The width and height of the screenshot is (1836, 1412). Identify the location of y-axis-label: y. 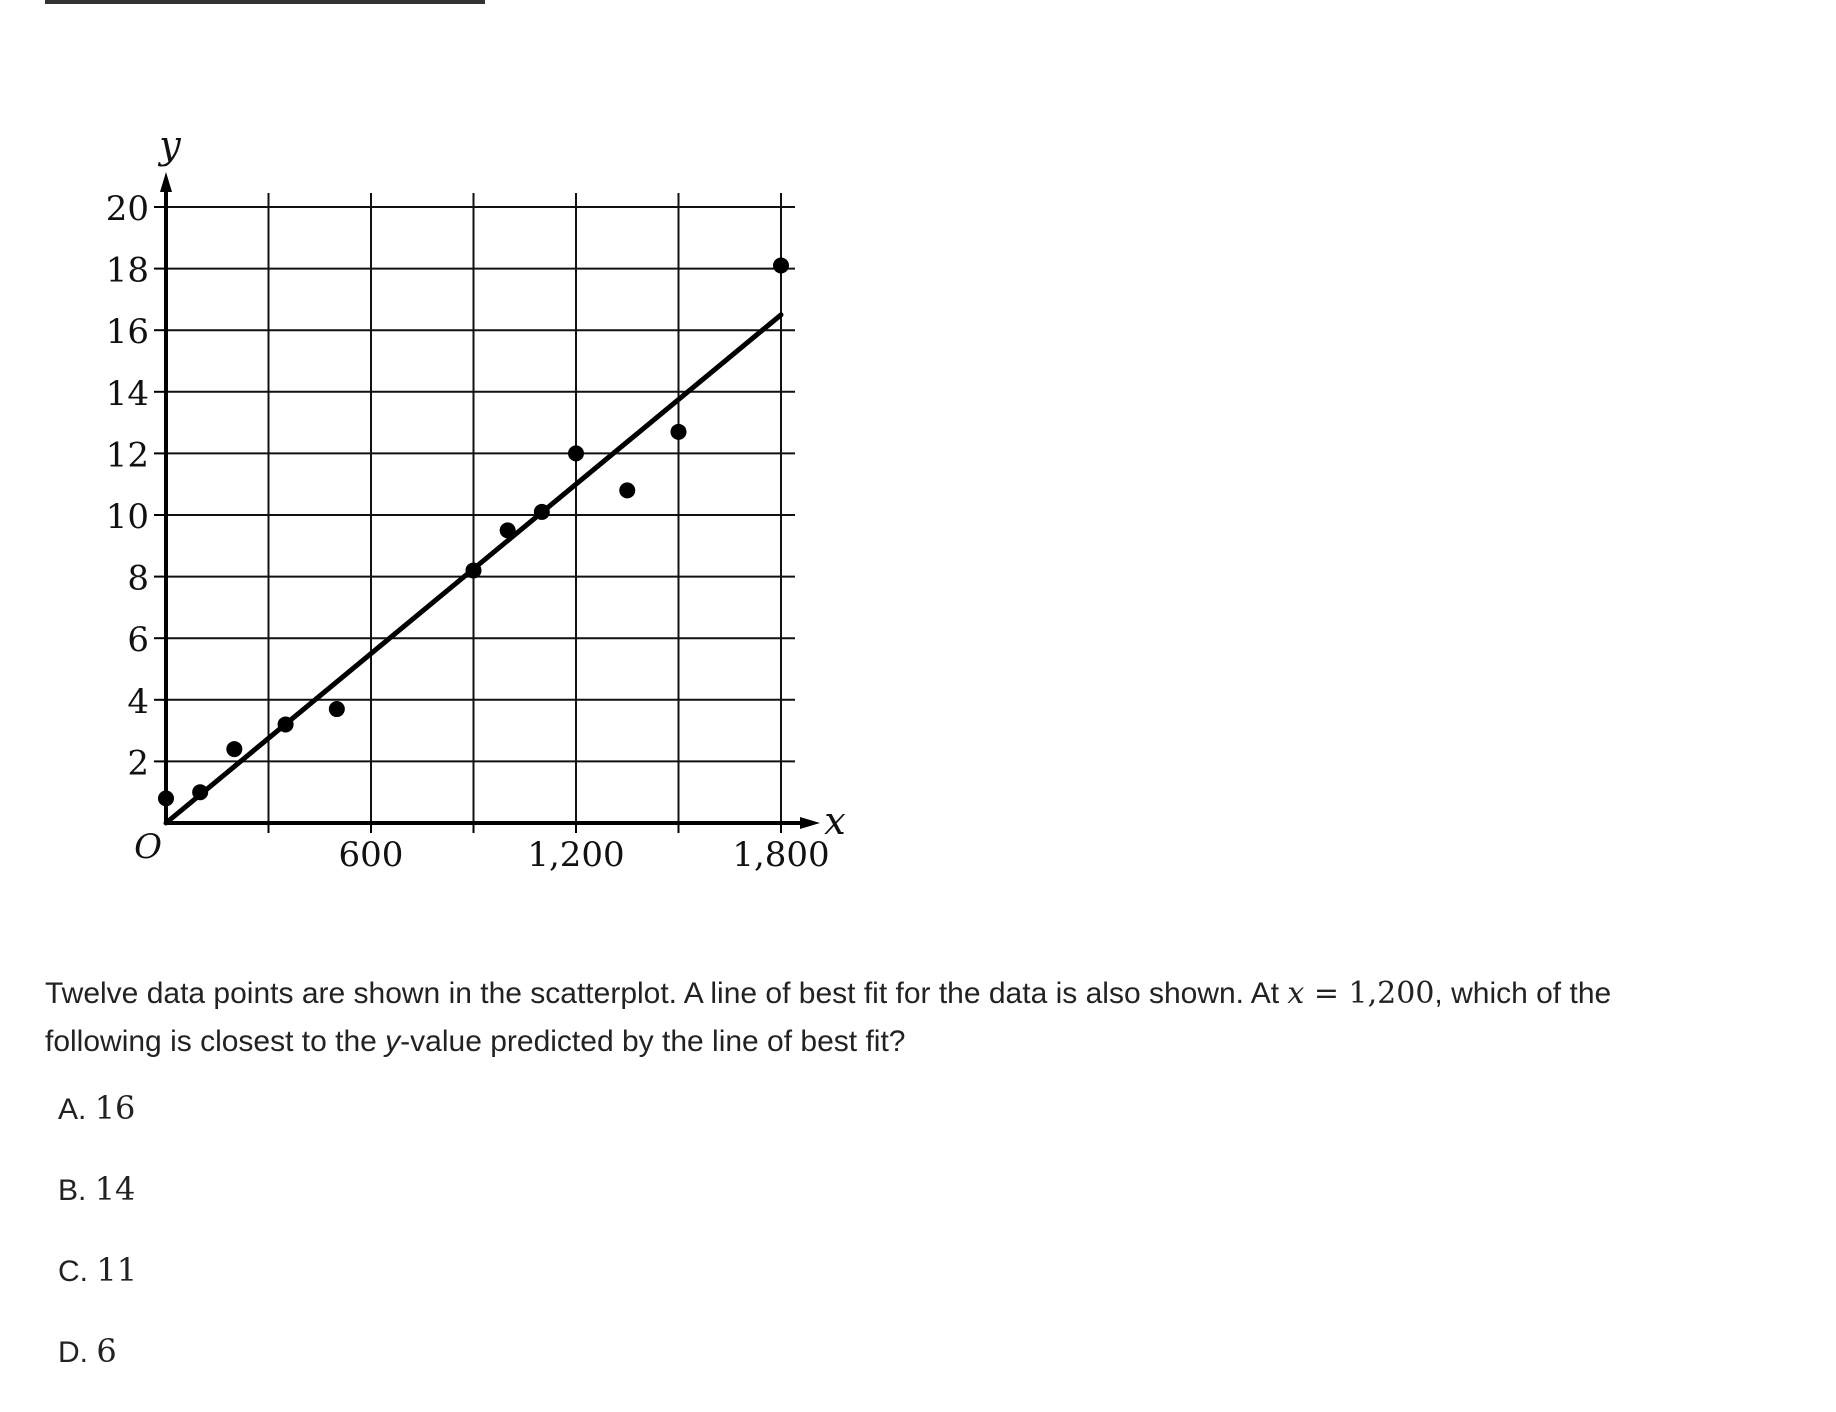
(169, 145).